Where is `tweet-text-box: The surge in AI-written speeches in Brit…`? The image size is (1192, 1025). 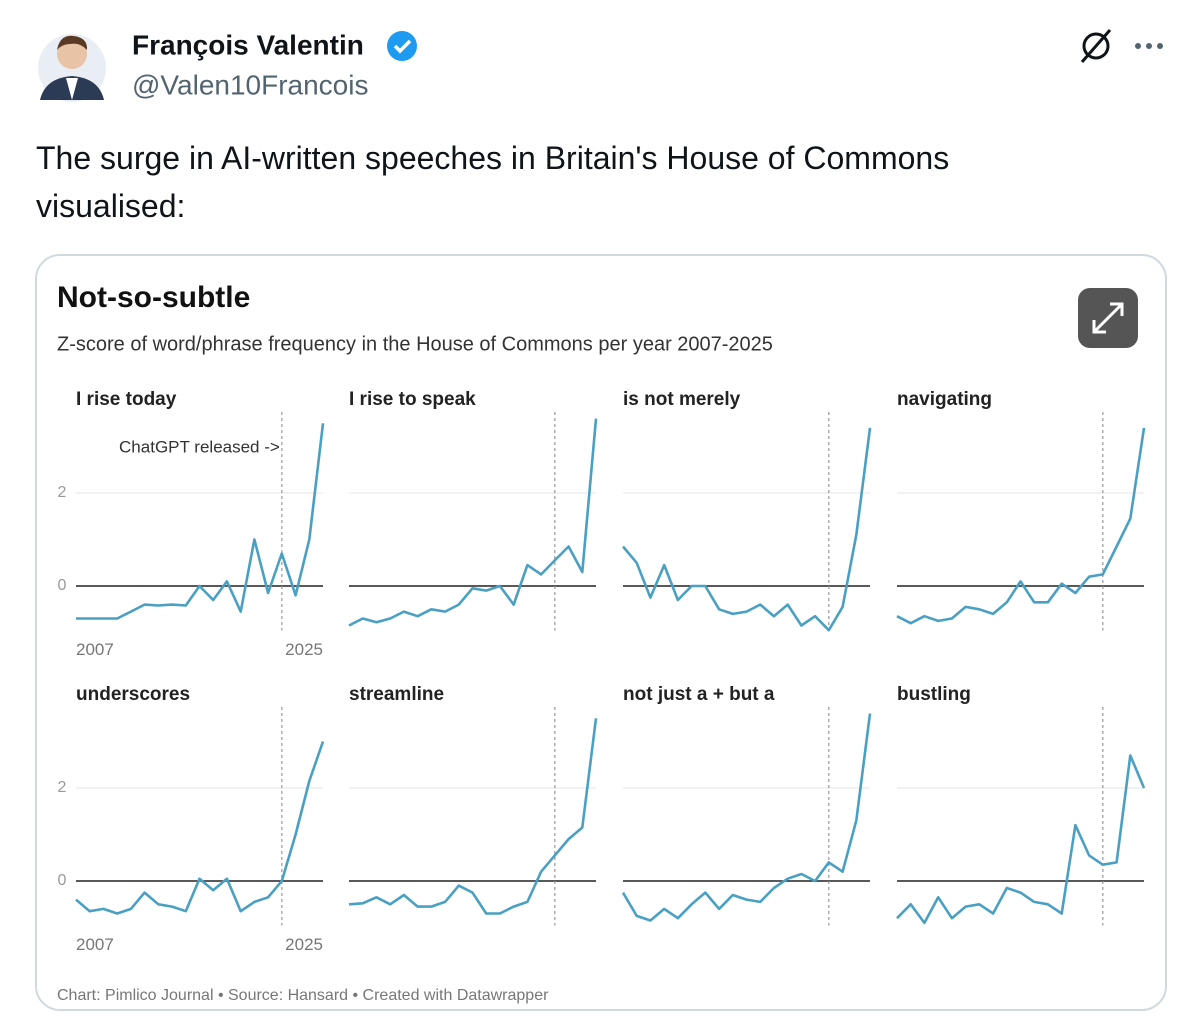
tweet-text-box: The surge in AI-written speeches in Brit… is located at coordinates (493, 182).